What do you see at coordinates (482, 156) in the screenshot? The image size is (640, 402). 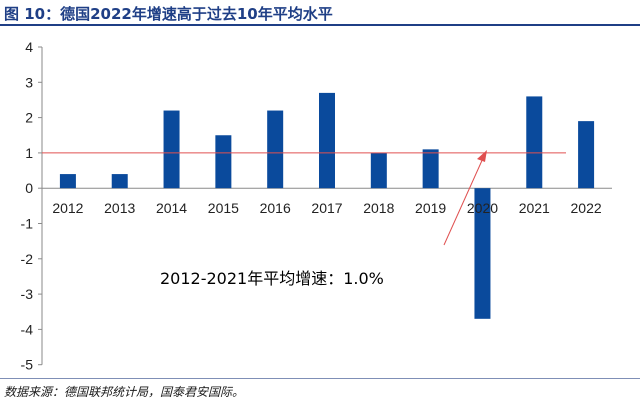 I see `annotation-arrowhead` at bounding box center [482, 156].